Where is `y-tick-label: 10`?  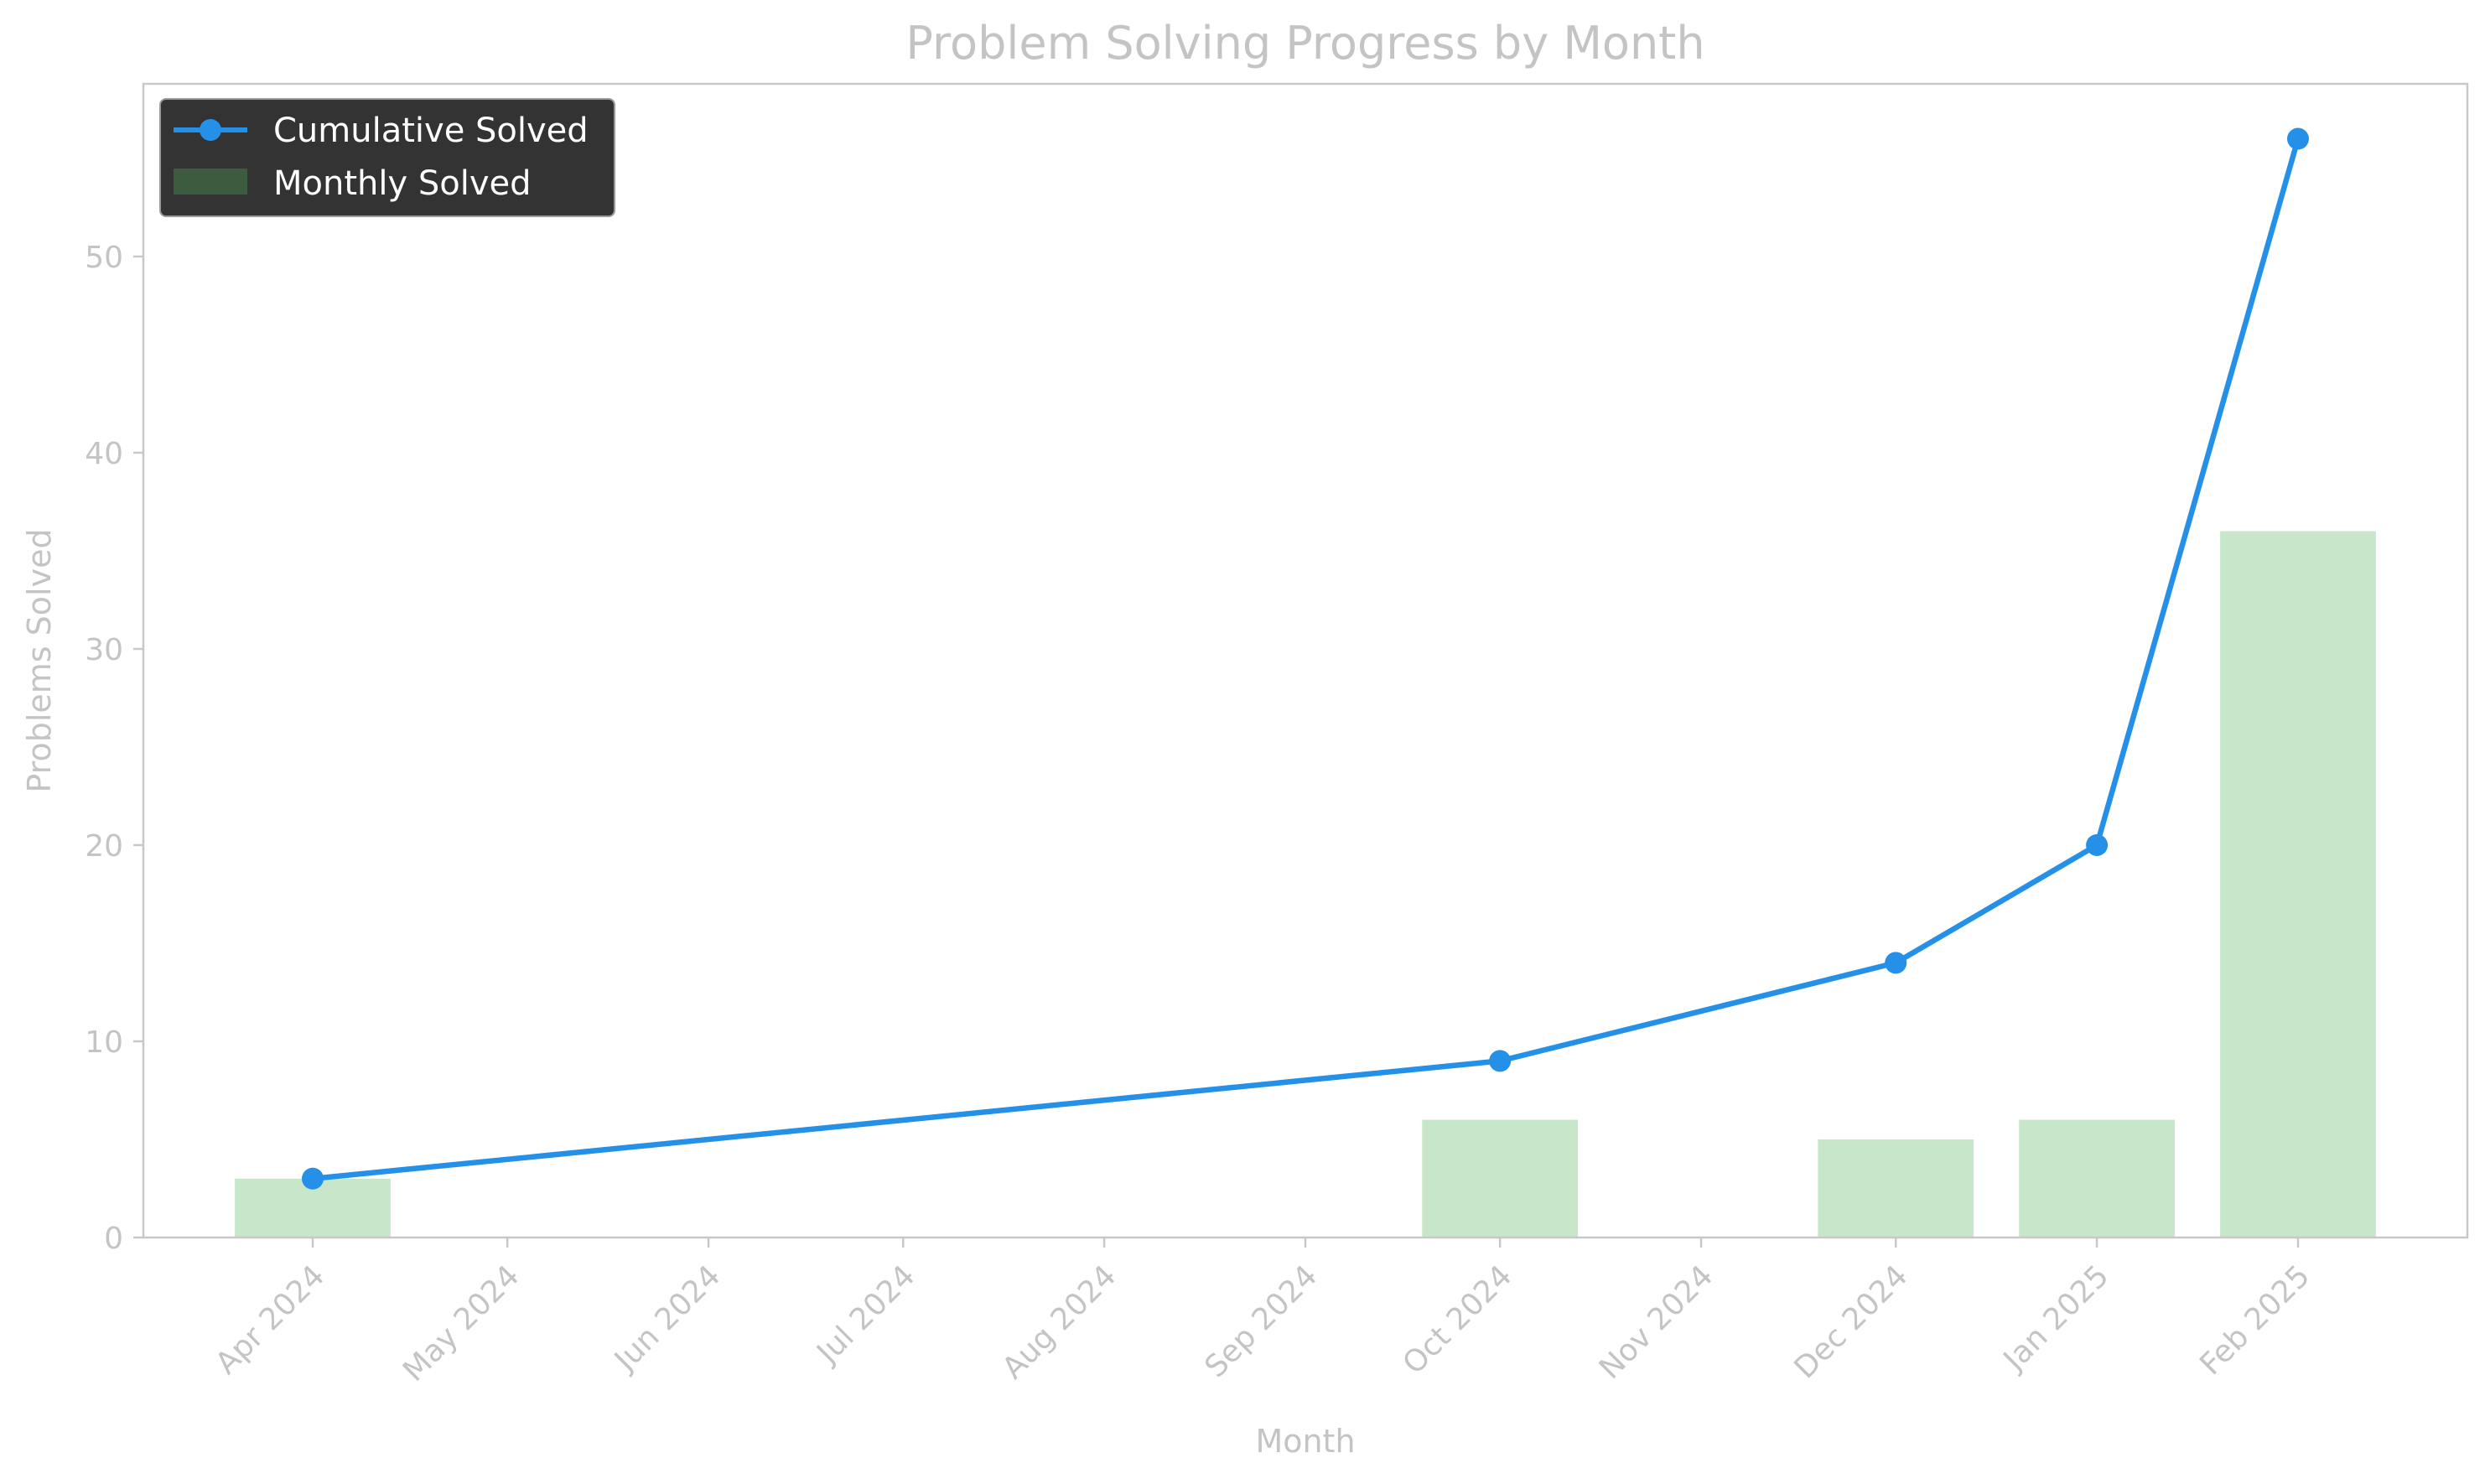
y-tick-label: 10 is located at coordinates (104, 1042).